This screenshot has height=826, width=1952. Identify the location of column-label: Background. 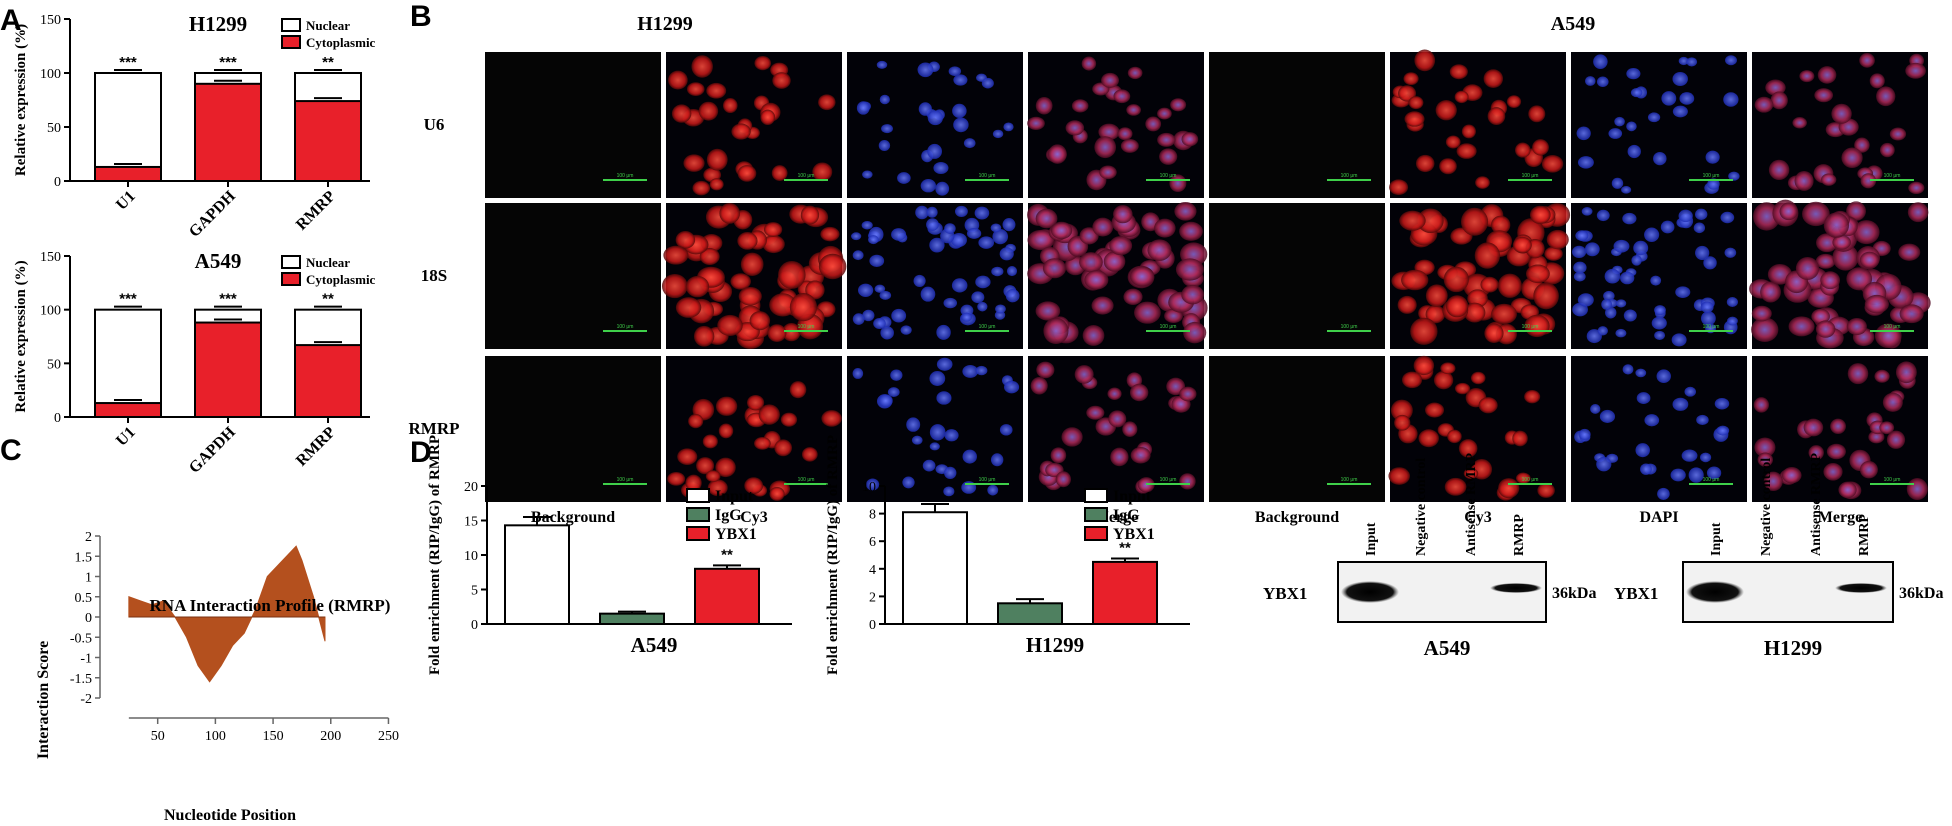
(1297, 517).